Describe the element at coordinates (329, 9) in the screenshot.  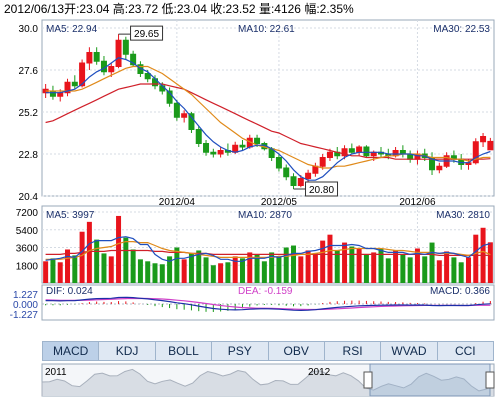
I see `quote-change: 幅:2.35%` at that location.